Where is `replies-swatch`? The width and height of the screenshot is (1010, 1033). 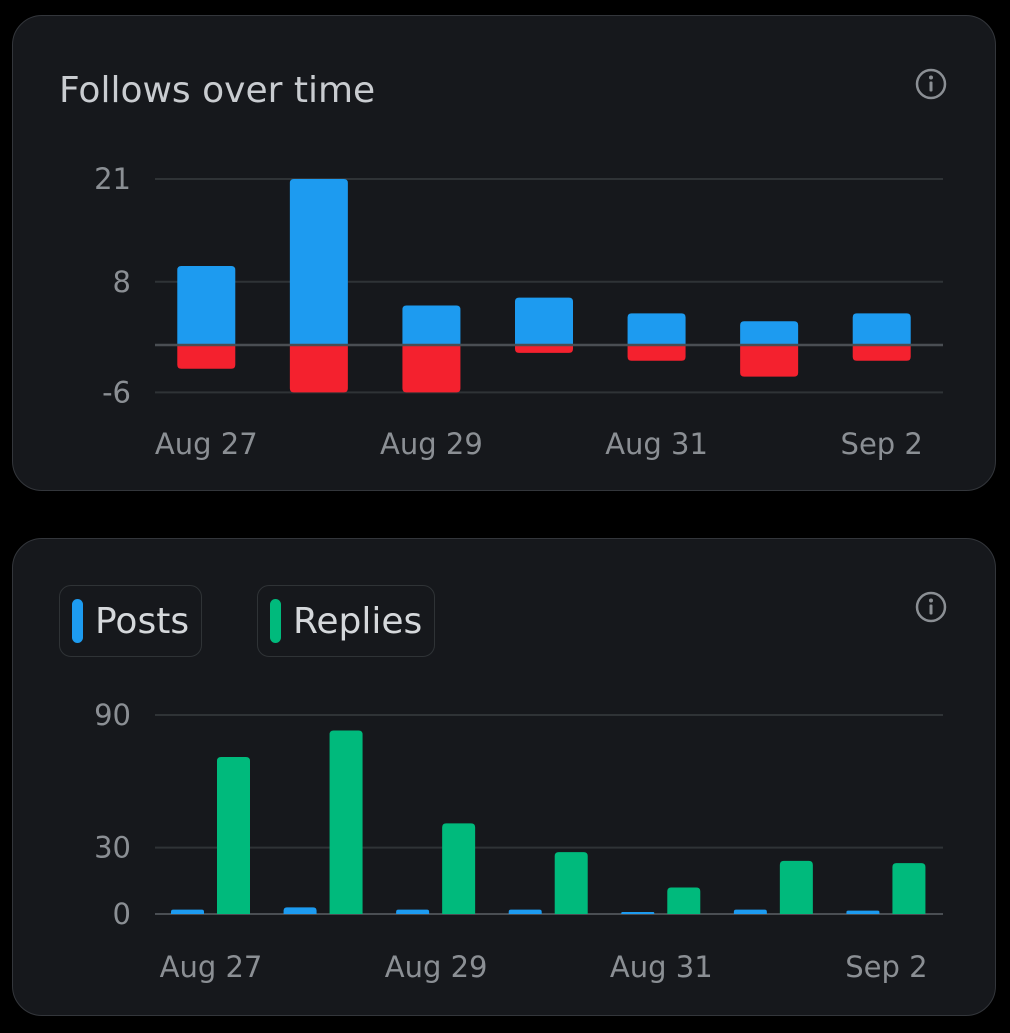 replies-swatch is located at coordinates (275, 621).